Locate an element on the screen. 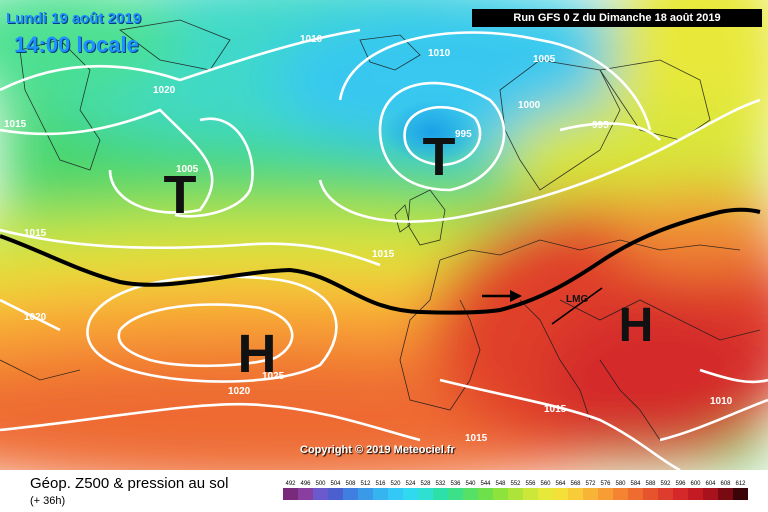 The image size is (768, 512). pressure-low-letter-1: T is located at coordinates (180, 195).